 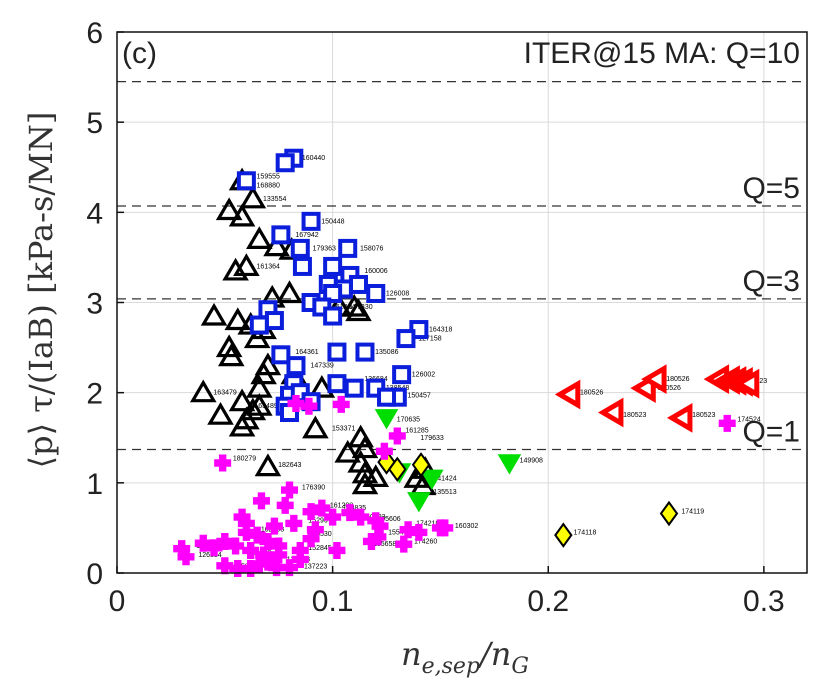 I want to click on point-label: 167942, so click(x=306, y=235).